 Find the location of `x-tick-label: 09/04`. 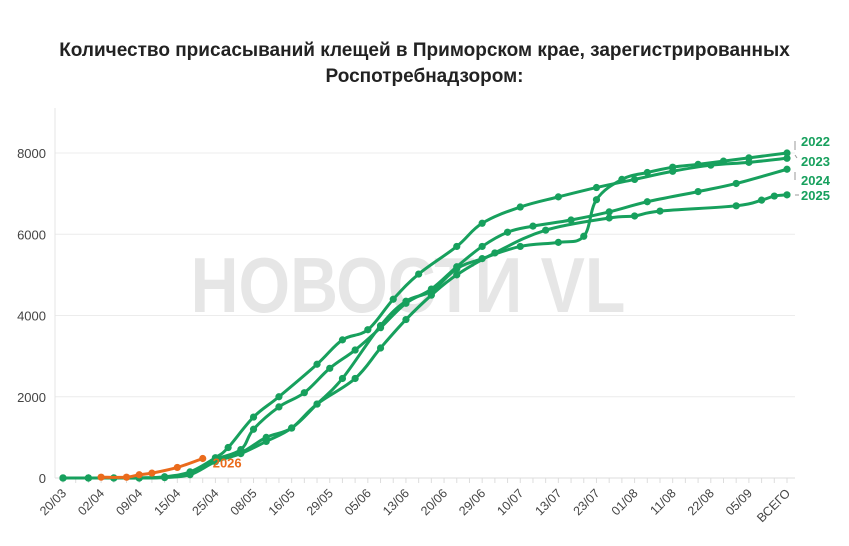

x-tick-label: 09/04 is located at coordinates (129, 502).